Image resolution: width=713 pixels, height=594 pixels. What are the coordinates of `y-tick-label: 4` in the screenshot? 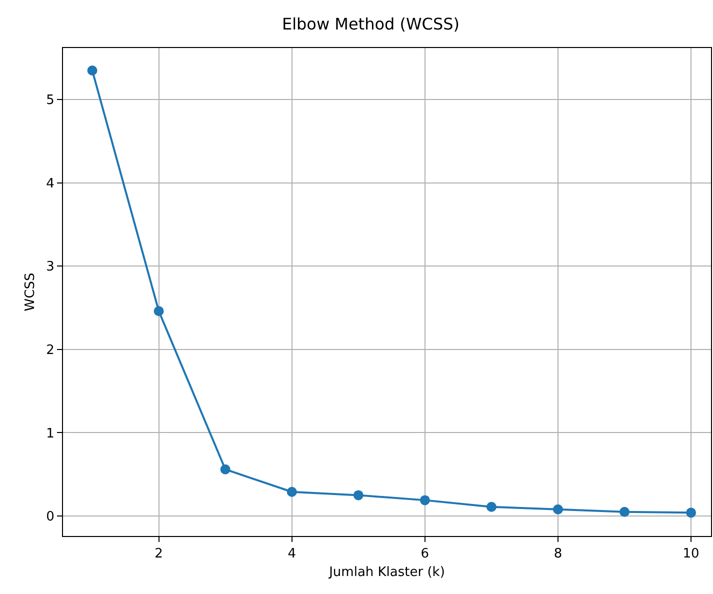 It's located at (50, 184).